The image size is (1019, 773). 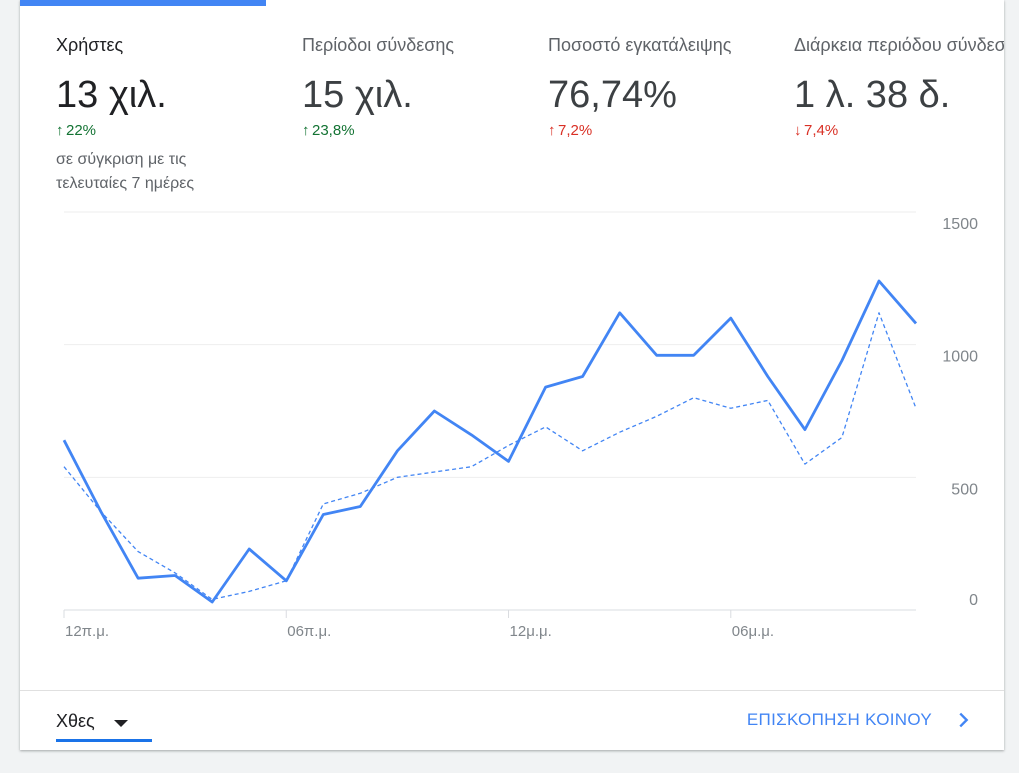 What do you see at coordinates (964, 720) in the screenshot?
I see `chevron-right-icon` at bounding box center [964, 720].